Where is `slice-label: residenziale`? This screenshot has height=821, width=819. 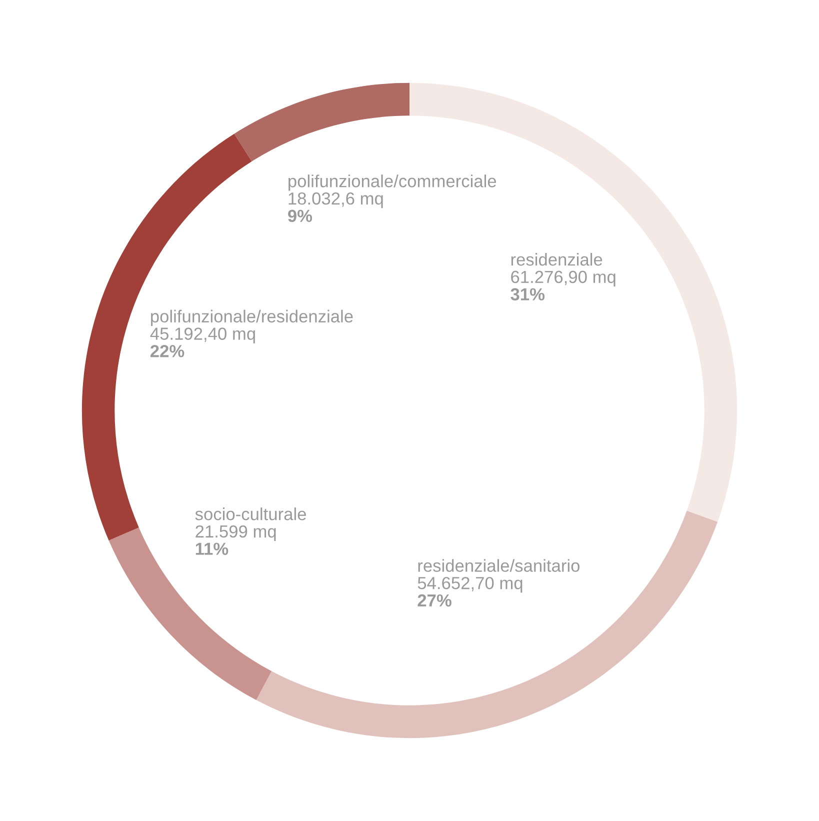 slice-label: residenziale is located at coordinates (556, 259).